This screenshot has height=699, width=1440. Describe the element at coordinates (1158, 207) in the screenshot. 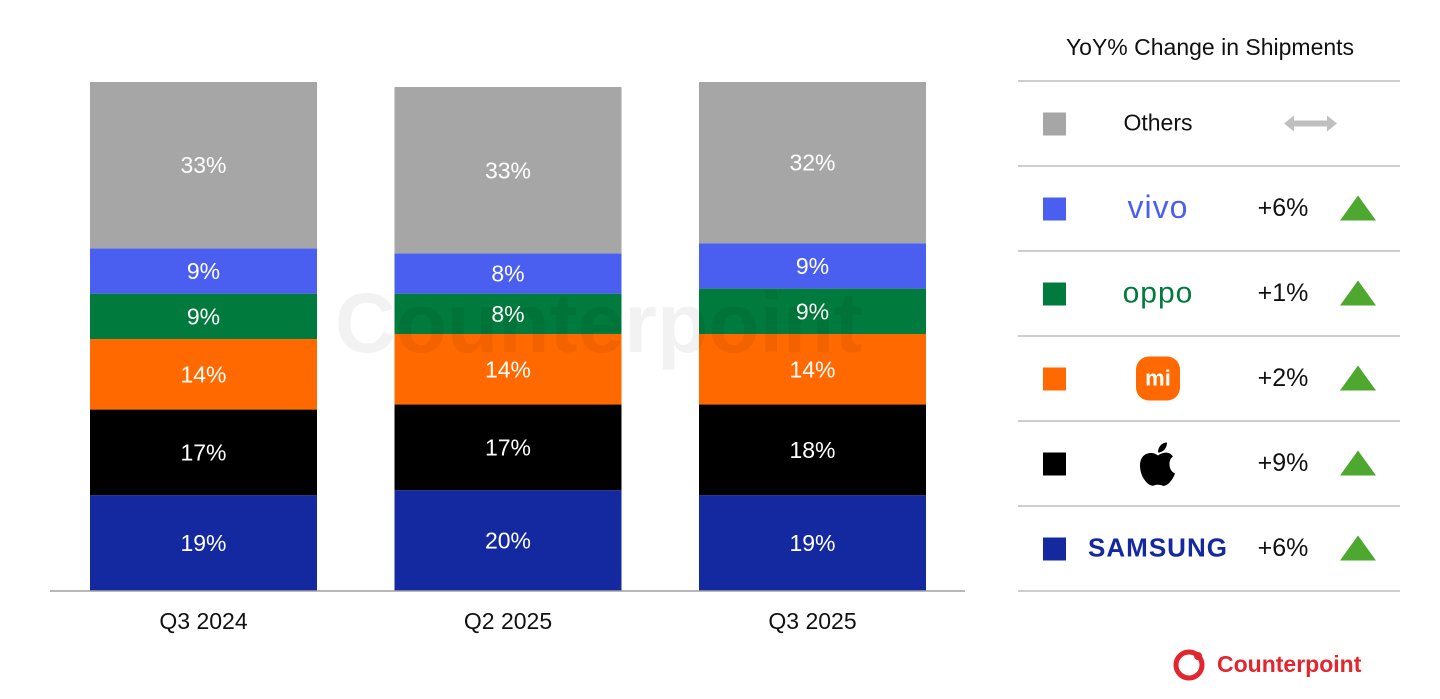

I see `legend-label: vivo` at that location.